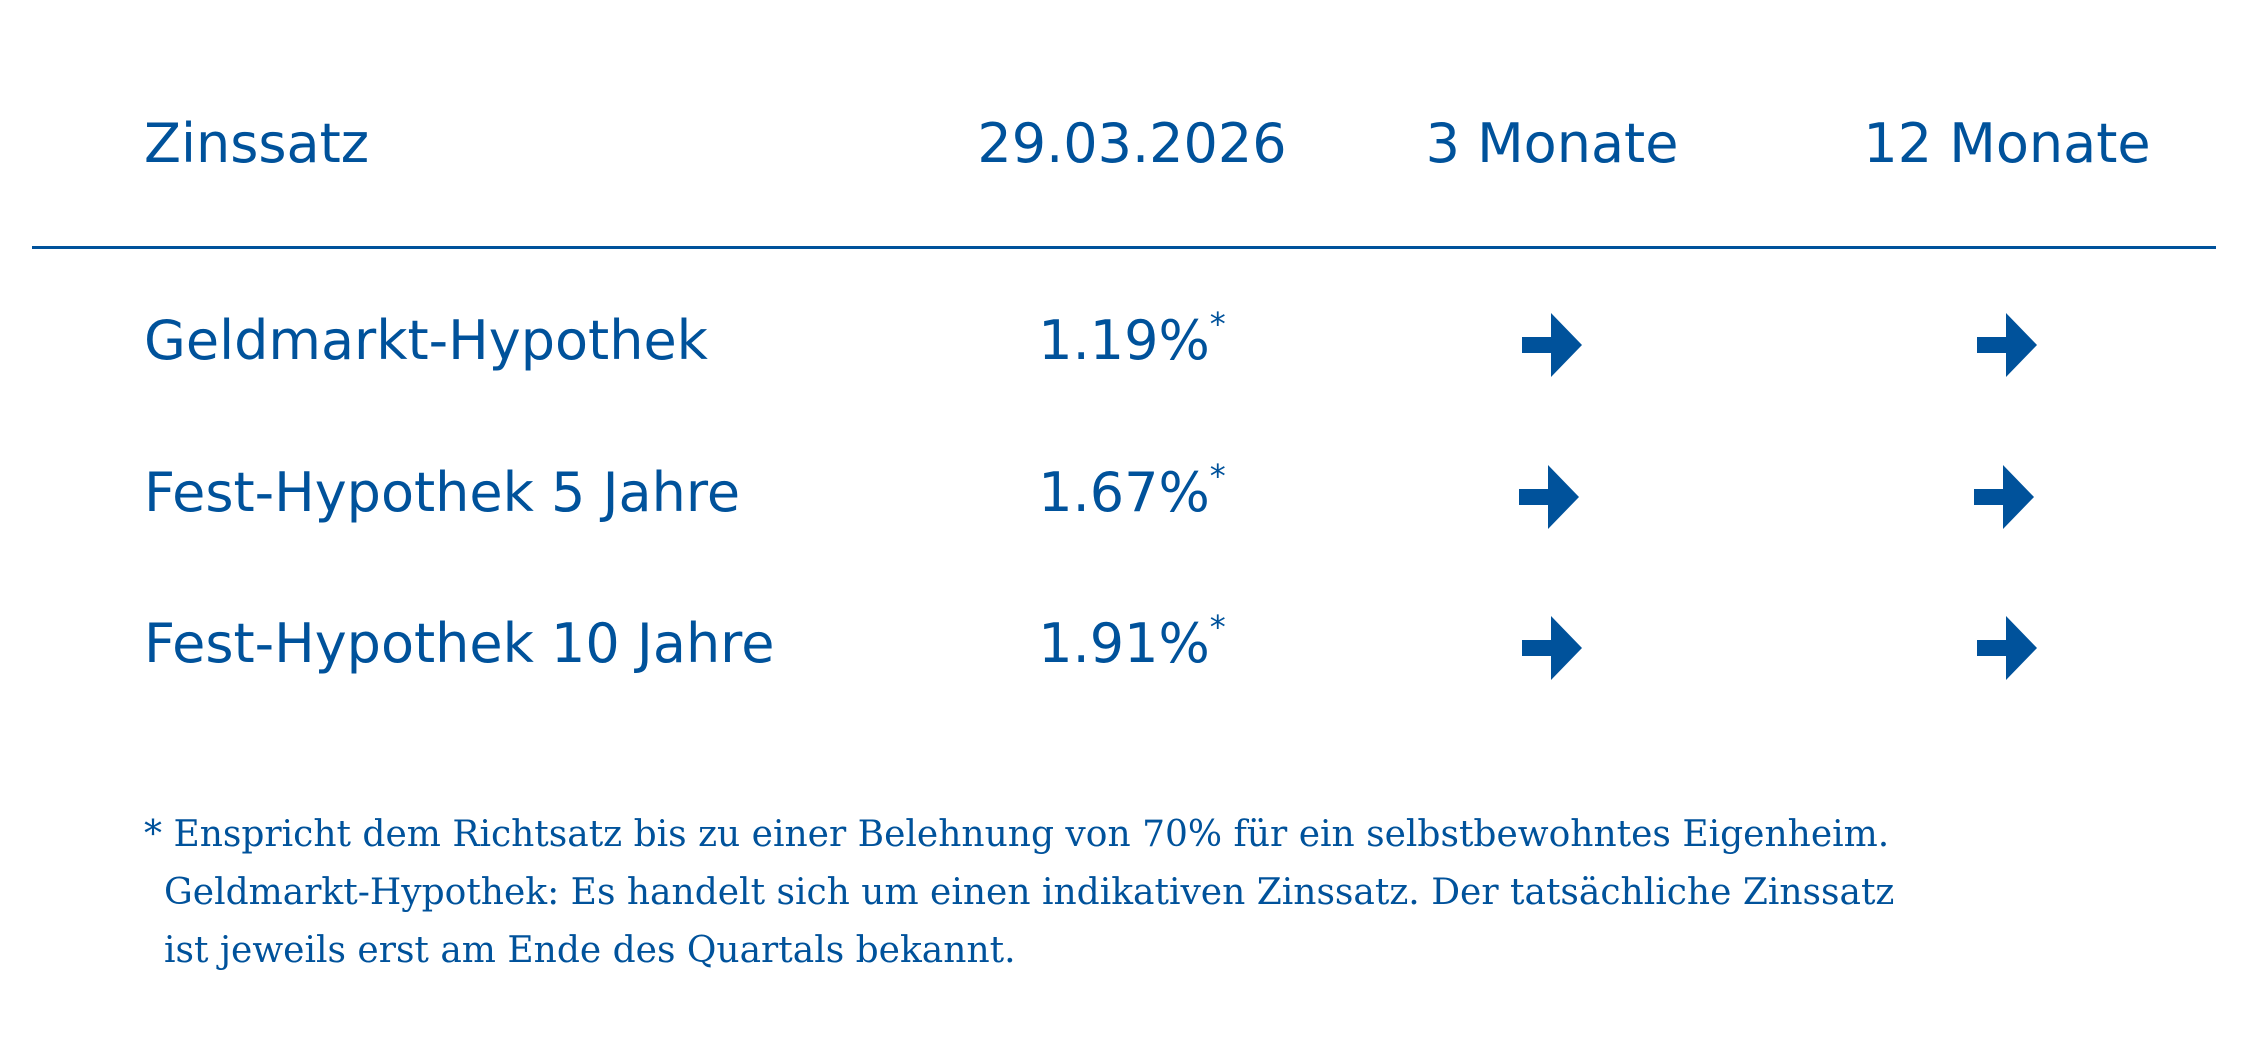 The width and height of the screenshot is (2244, 1063). What do you see at coordinates (1124, 643) in the screenshot?
I see `rate-value: 1.91%` at bounding box center [1124, 643].